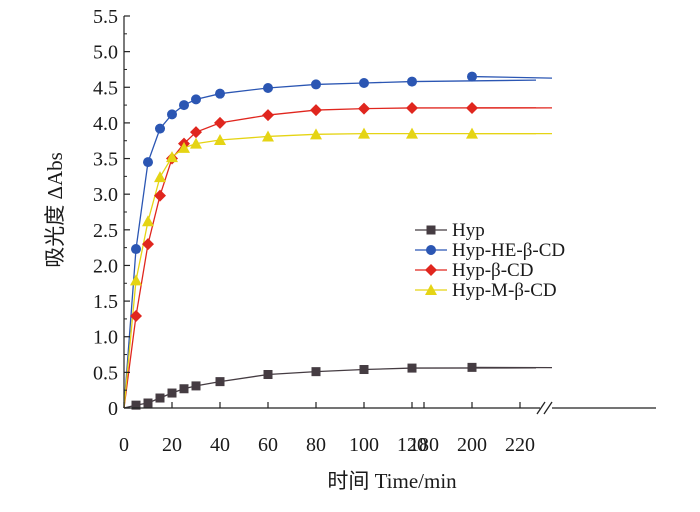 This screenshot has height=512, width=700. What do you see at coordinates (105, 266) in the screenshot?
I see `y-tick-label: 2.0` at bounding box center [105, 266].